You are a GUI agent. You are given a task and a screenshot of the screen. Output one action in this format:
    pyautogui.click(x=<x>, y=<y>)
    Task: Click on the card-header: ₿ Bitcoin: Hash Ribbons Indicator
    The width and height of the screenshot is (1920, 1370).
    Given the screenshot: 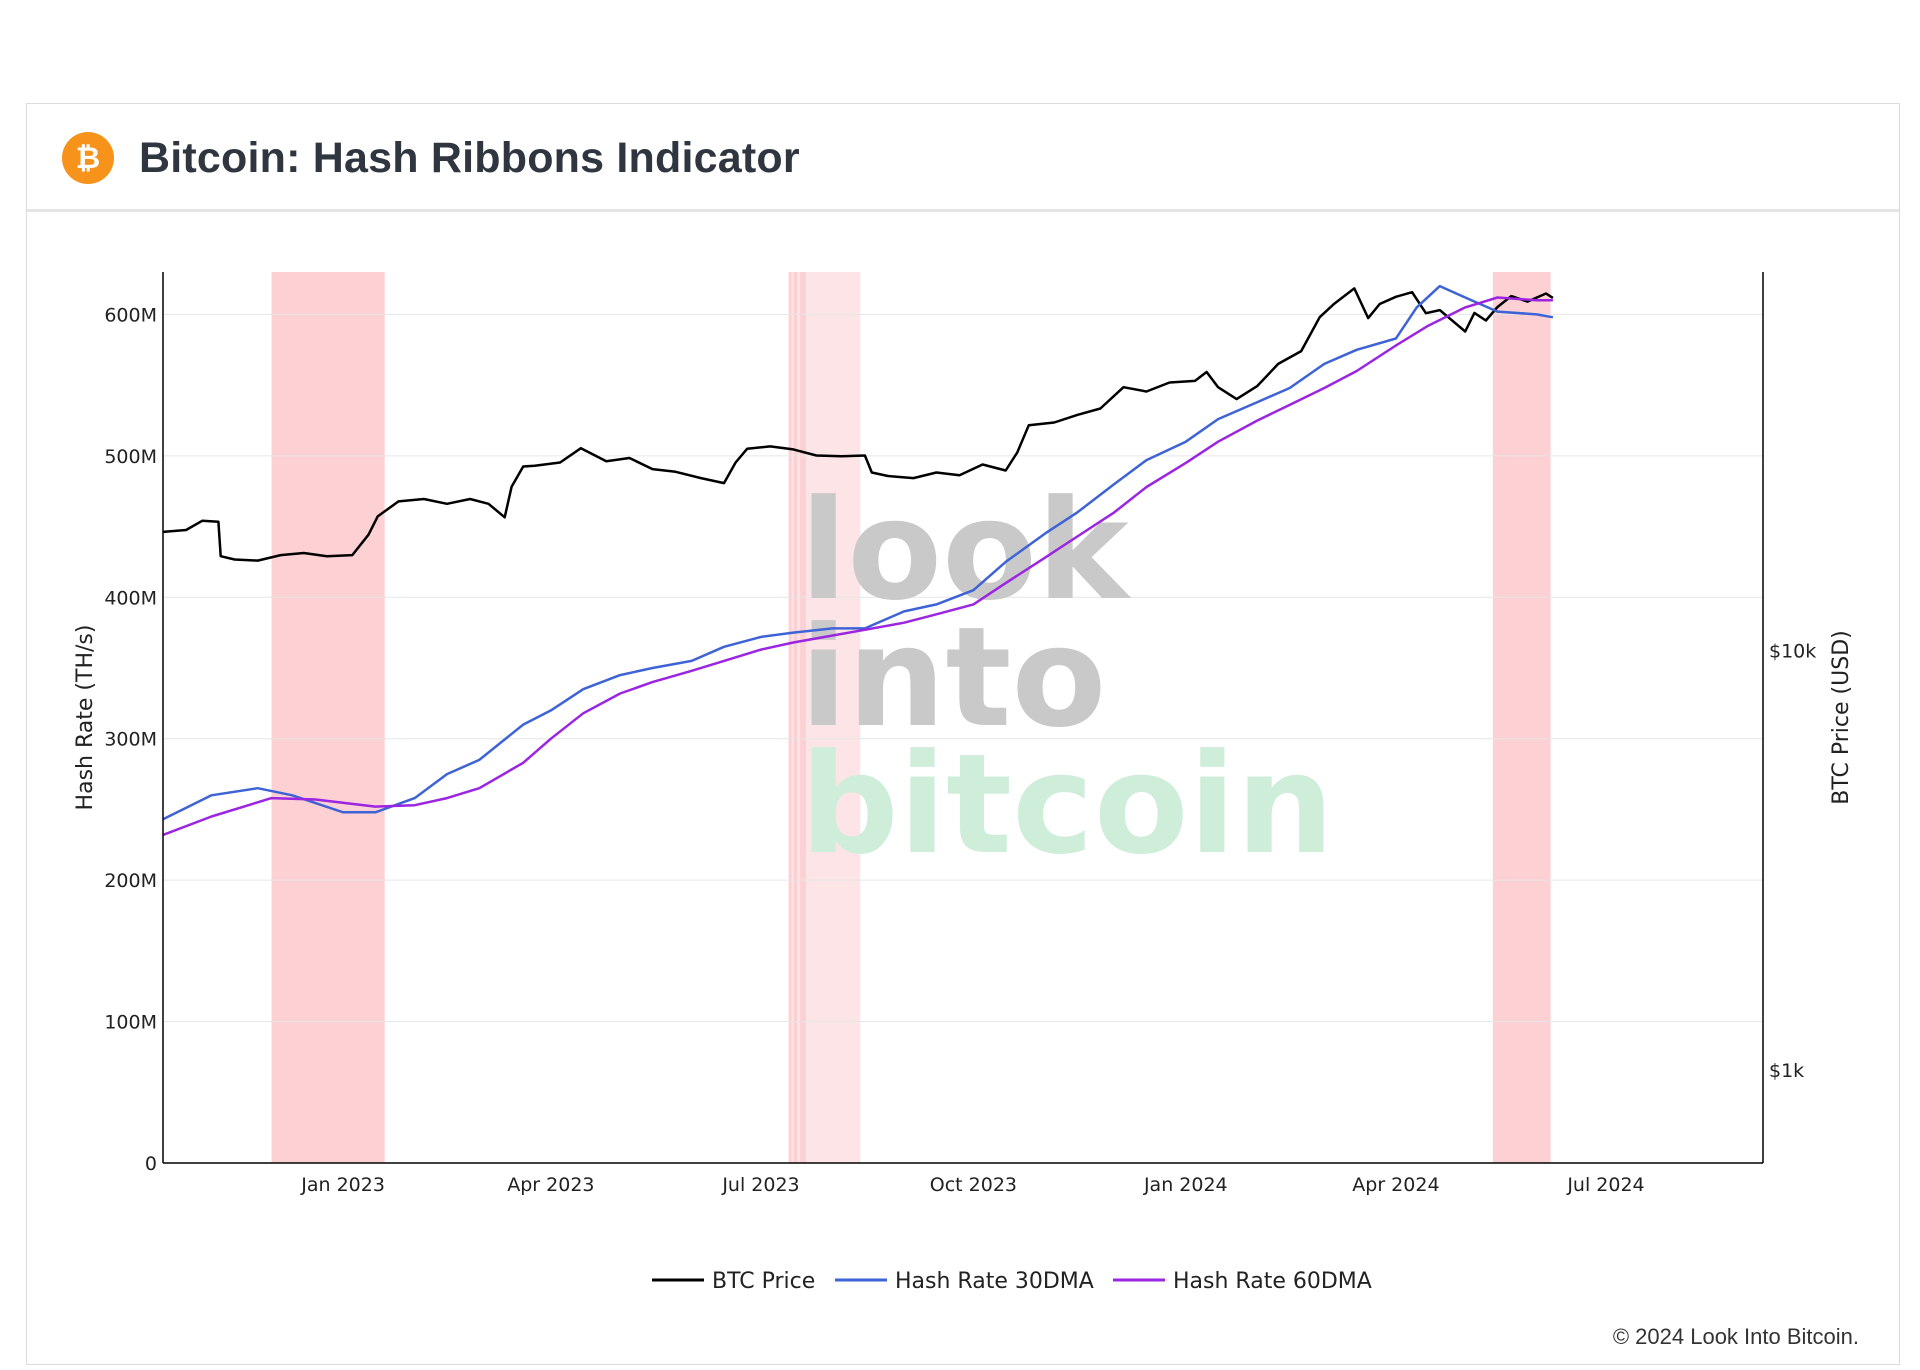 What is the action you would take?
    pyautogui.click(x=963, y=158)
    